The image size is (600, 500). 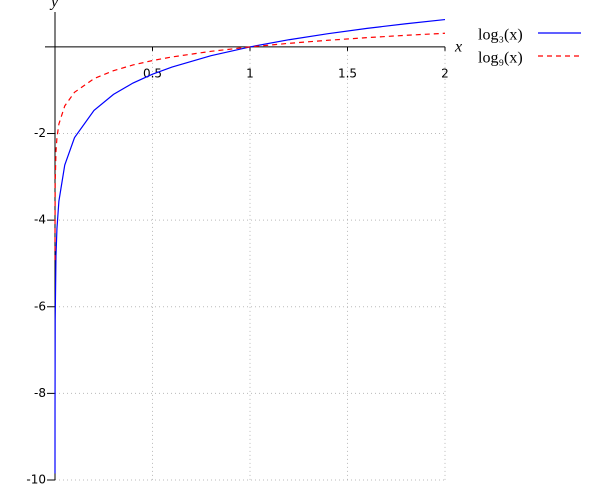 What do you see at coordinates (40, 306) in the screenshot?
I see `y-tick-label: -6` at bounding box center [40, 306].